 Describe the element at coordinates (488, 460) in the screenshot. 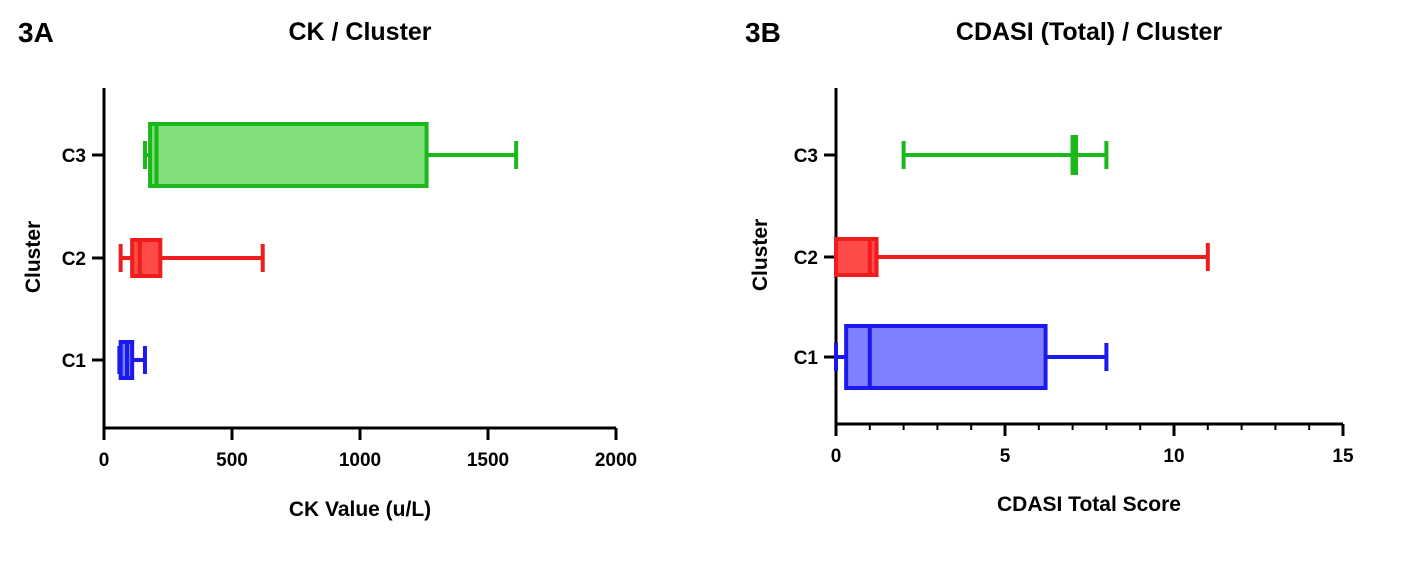

I see `x-tick-label: 1500` at that location.